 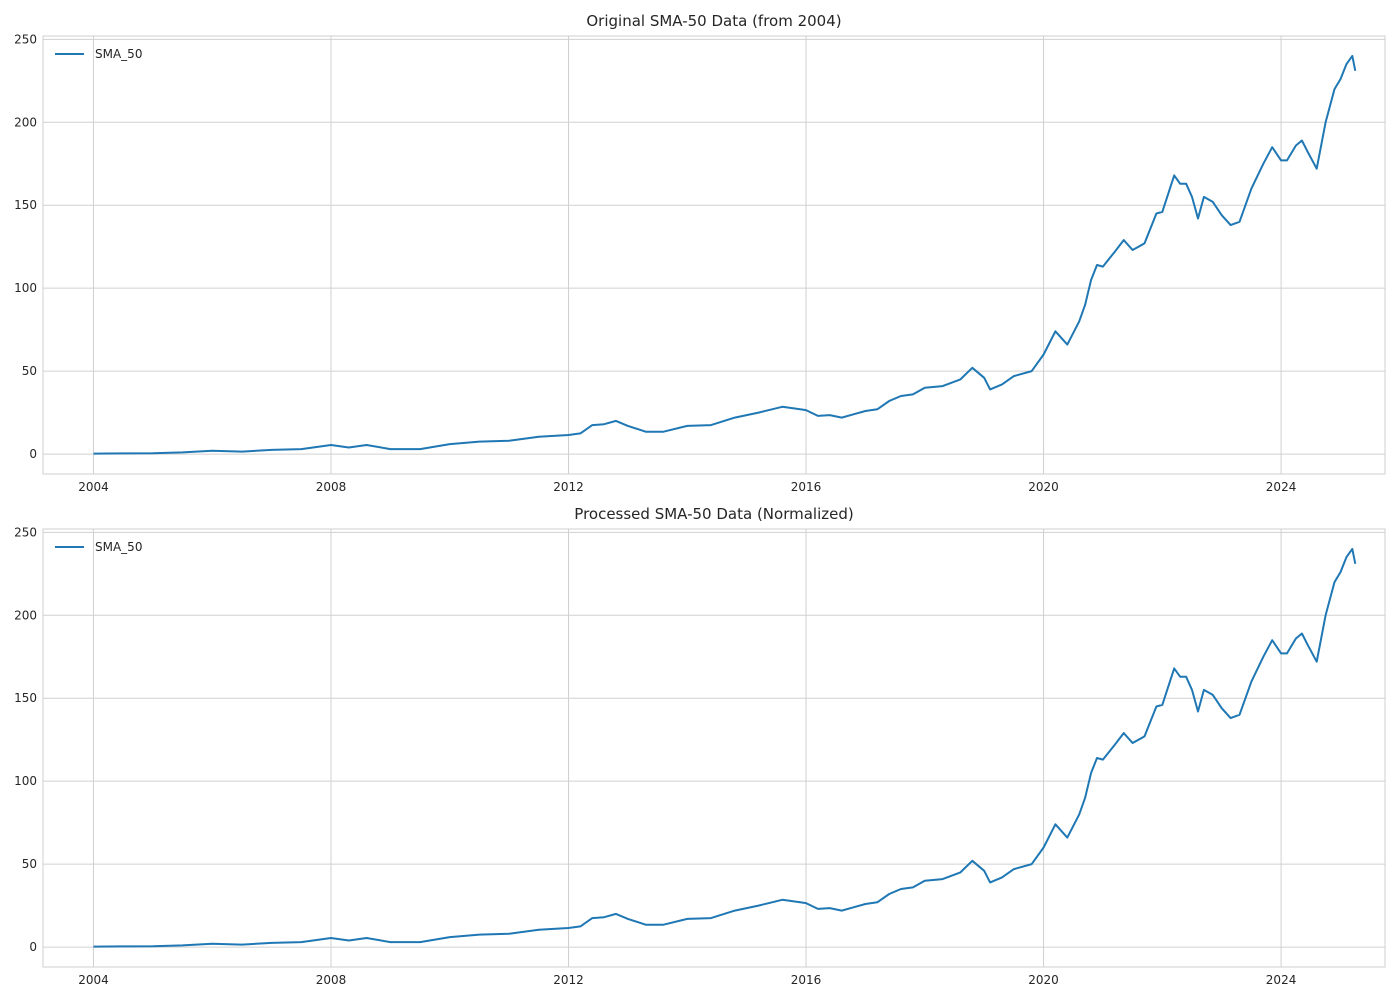 What do you see at coordinates (713, 514) in the screenshot?
I see `chart-title: Processed SMA-50 Data (Normalized)` at bounding box center [713, 514].